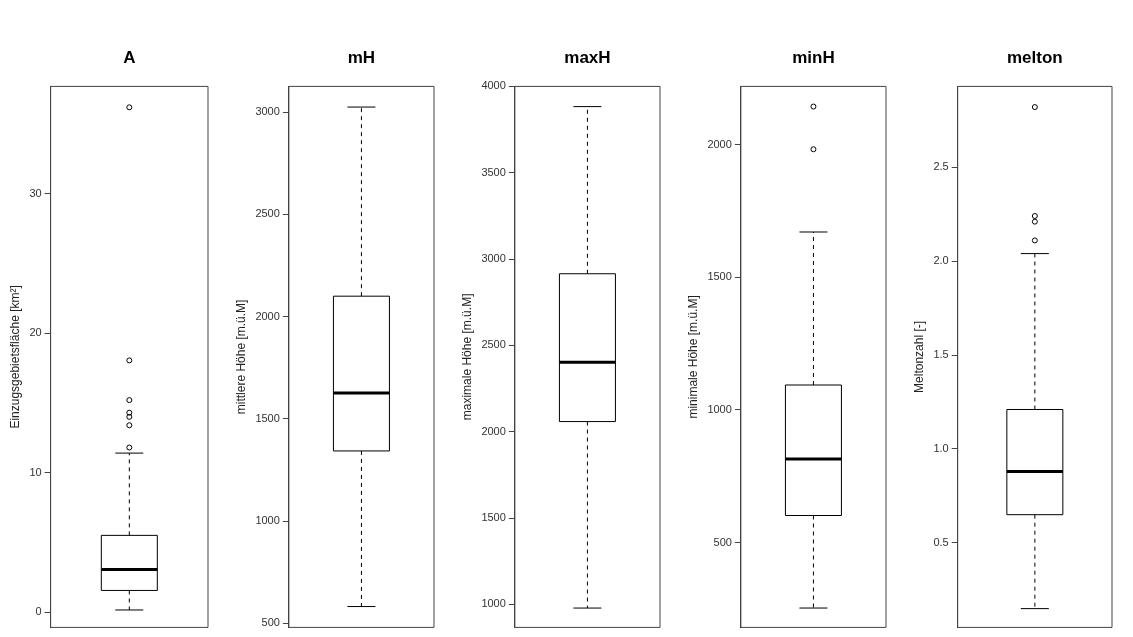  I want to click on x-tick-label: maxH, so click(587, 57).